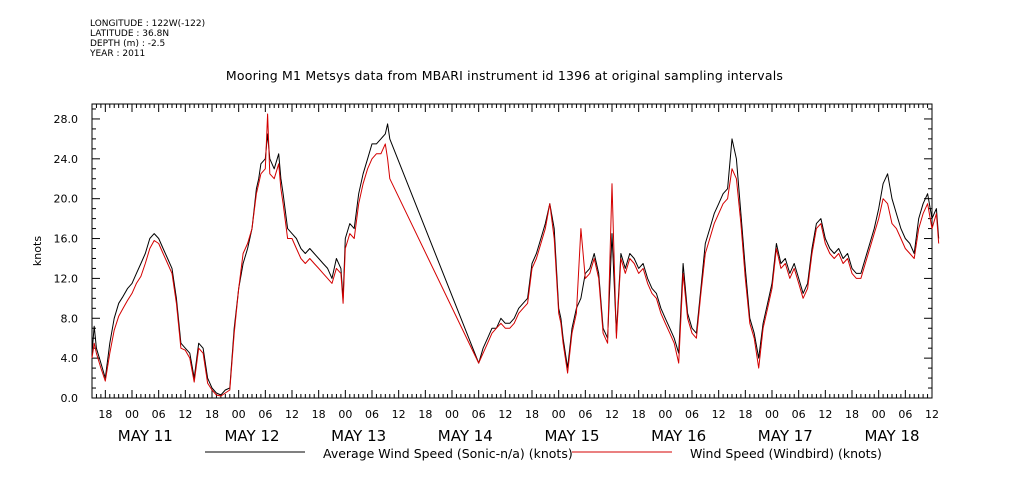 Image resolution: width=1009 pixels, height=504 pixels. Describe the element at coordinates (678, 436) in the screenshot. I see `date-label: MAY 16` at that location.